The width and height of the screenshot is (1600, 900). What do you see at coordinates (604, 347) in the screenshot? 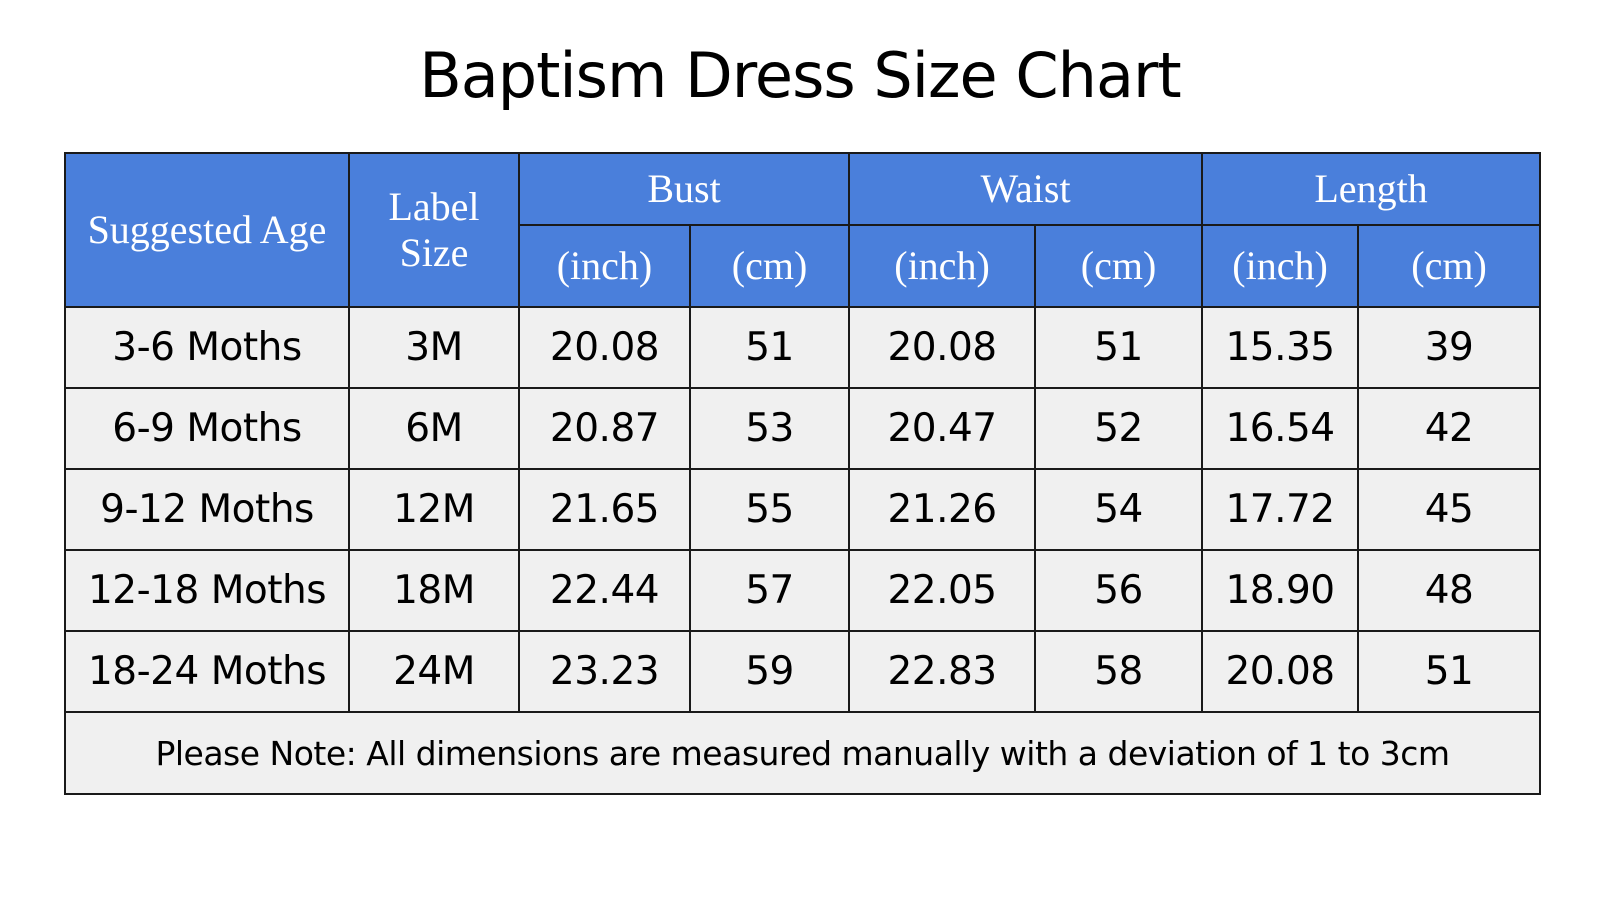
I see `cell-bust-inch: 20.08` at bounding box center [604, 347].